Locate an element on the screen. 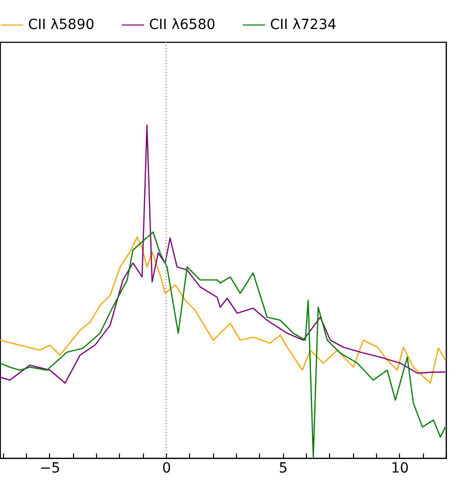 The height and width of the screenshot is (484, 459). legend-label: CII λ5890 is located at coordinates (61, 25).